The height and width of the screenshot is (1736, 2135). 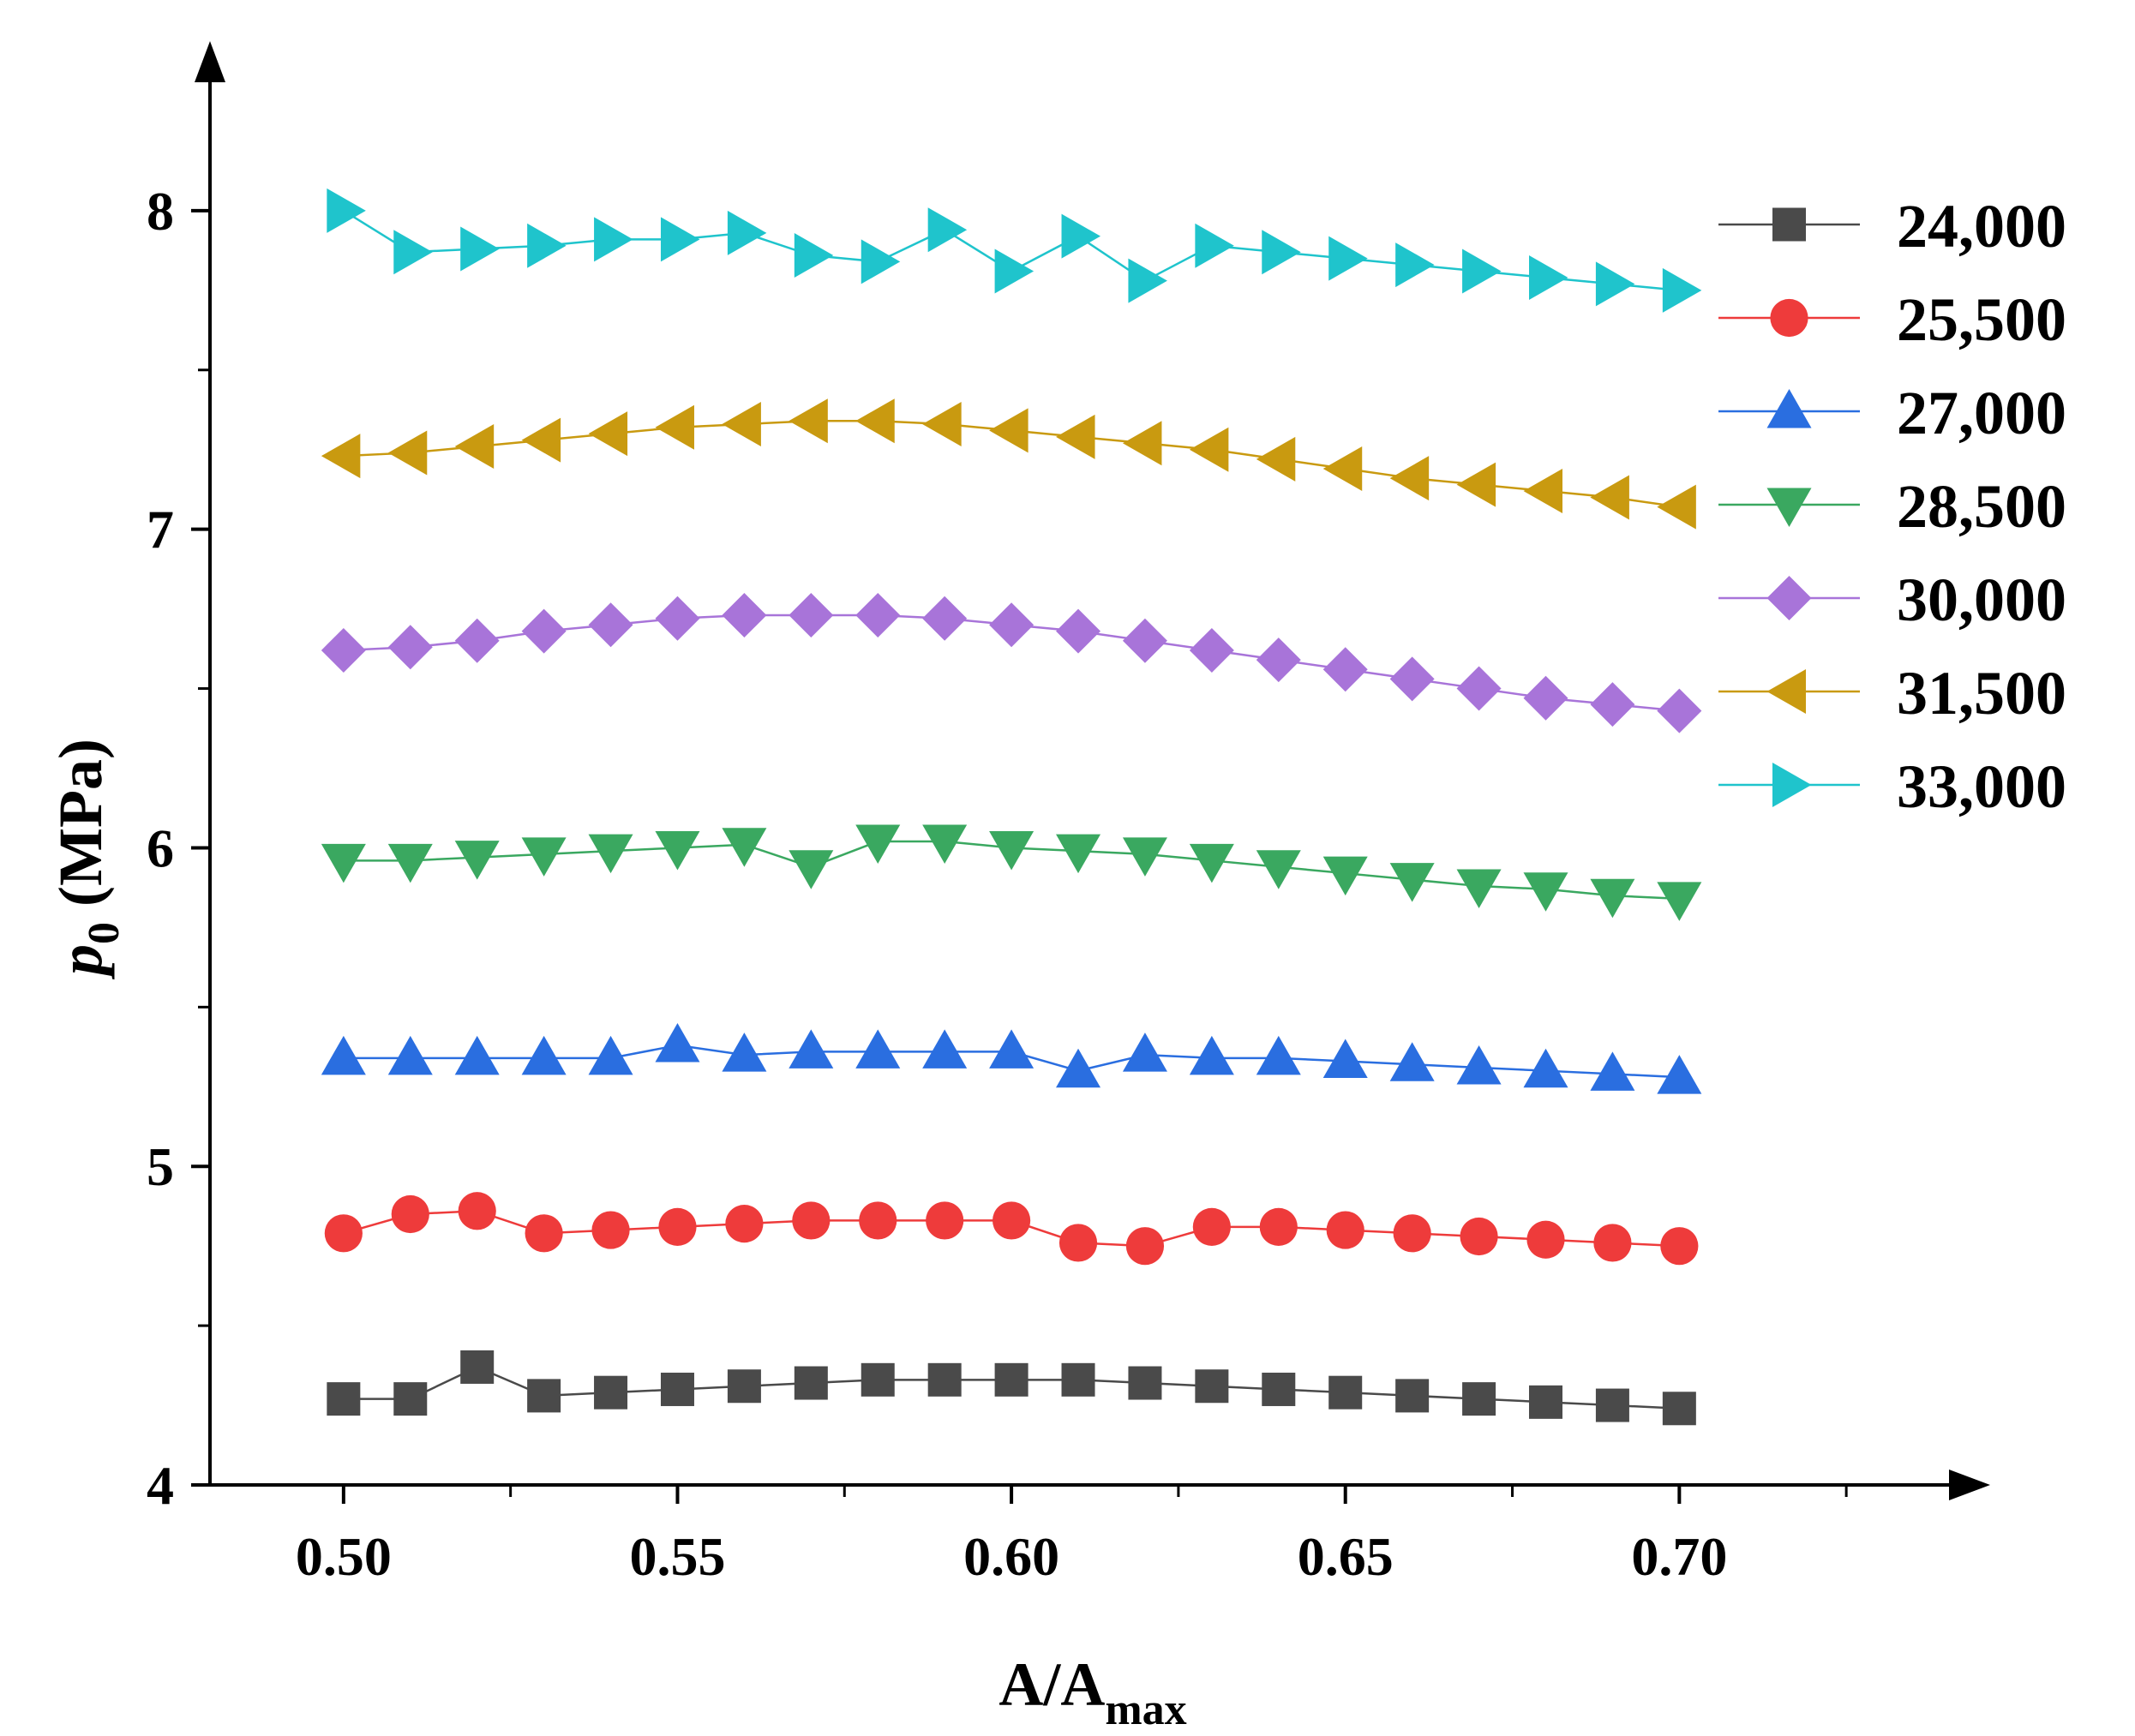 I want to click on y-tick-label: 8, so click(x=160, y=211).